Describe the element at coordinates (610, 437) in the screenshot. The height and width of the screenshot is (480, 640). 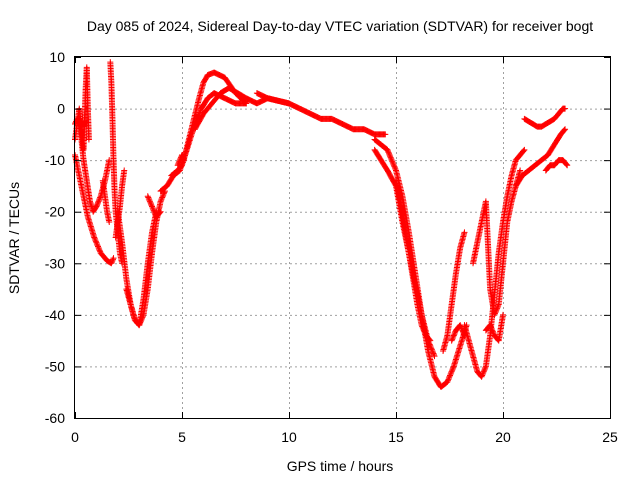
I see `x-tick-label: 25` at that location.